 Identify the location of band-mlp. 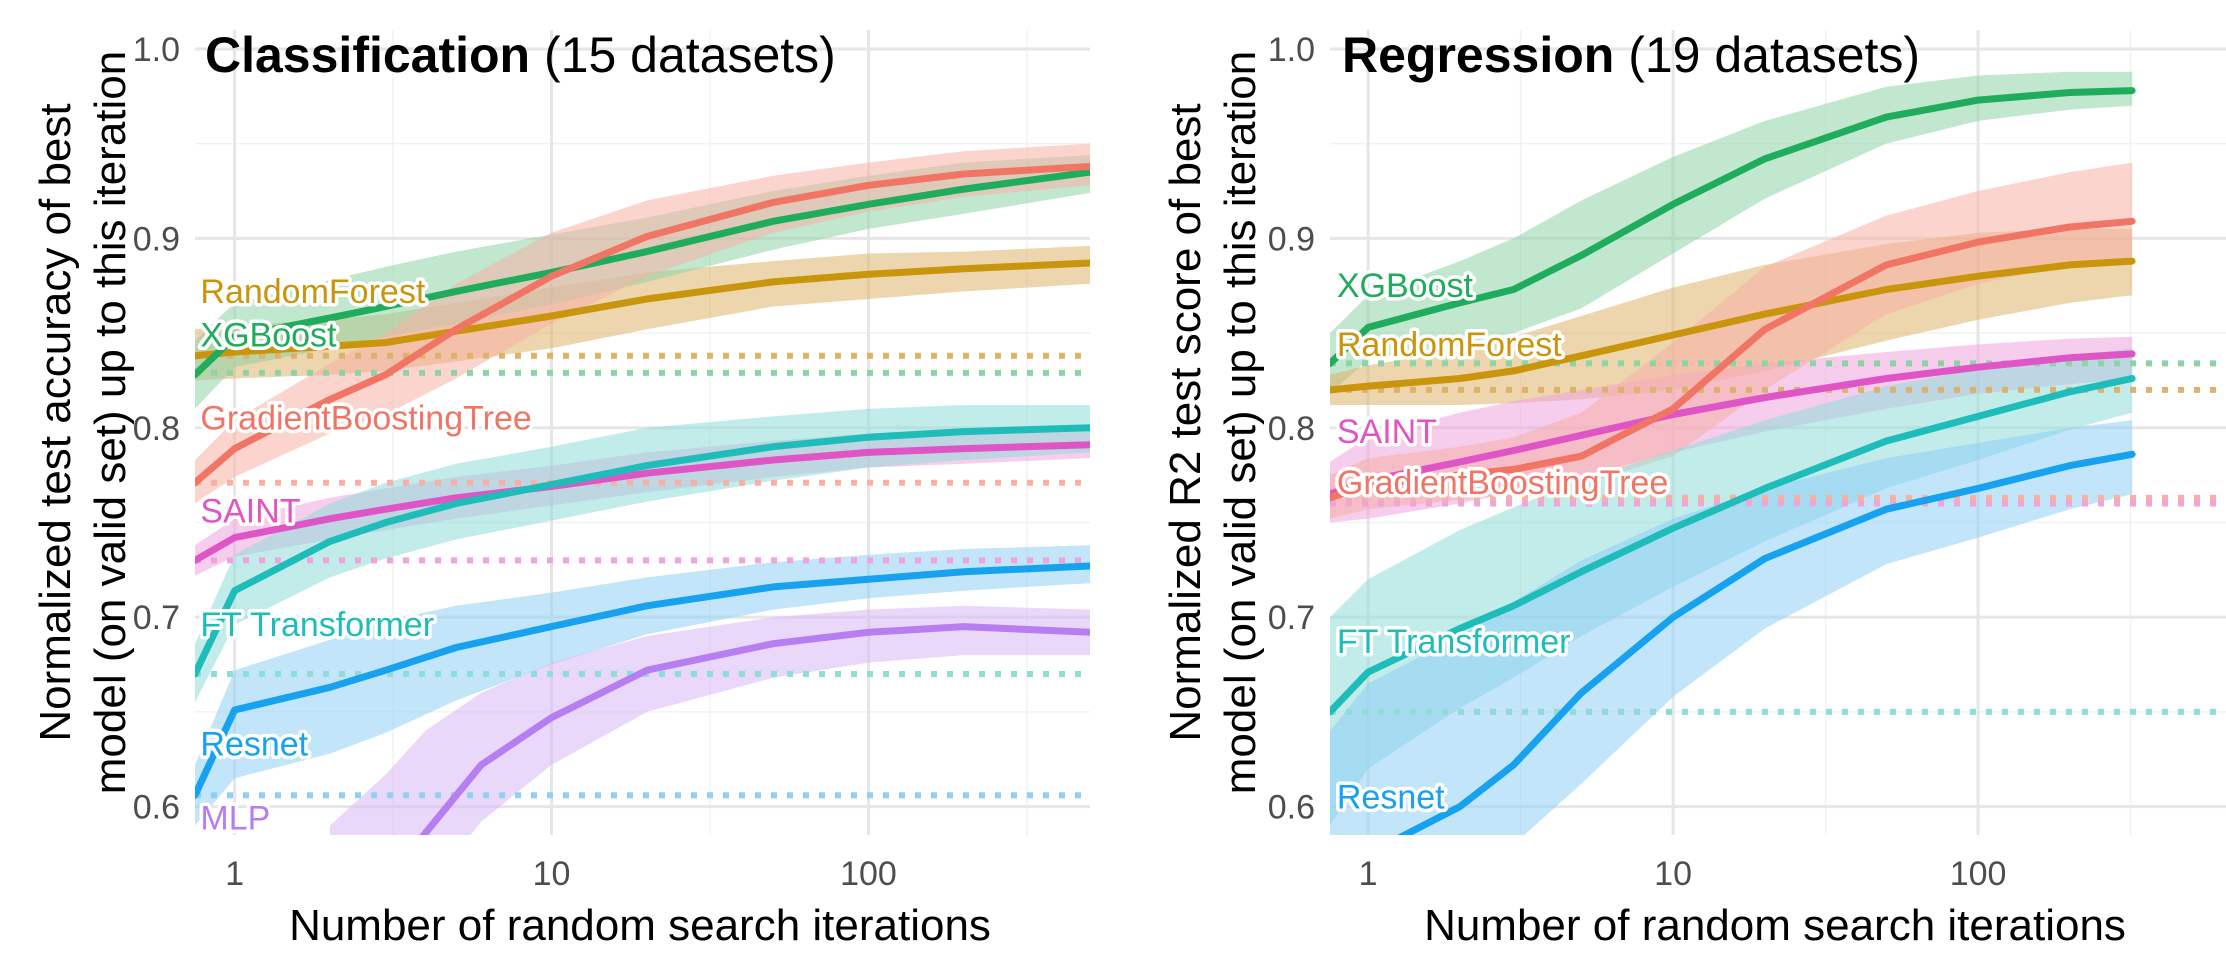
(710, 720).